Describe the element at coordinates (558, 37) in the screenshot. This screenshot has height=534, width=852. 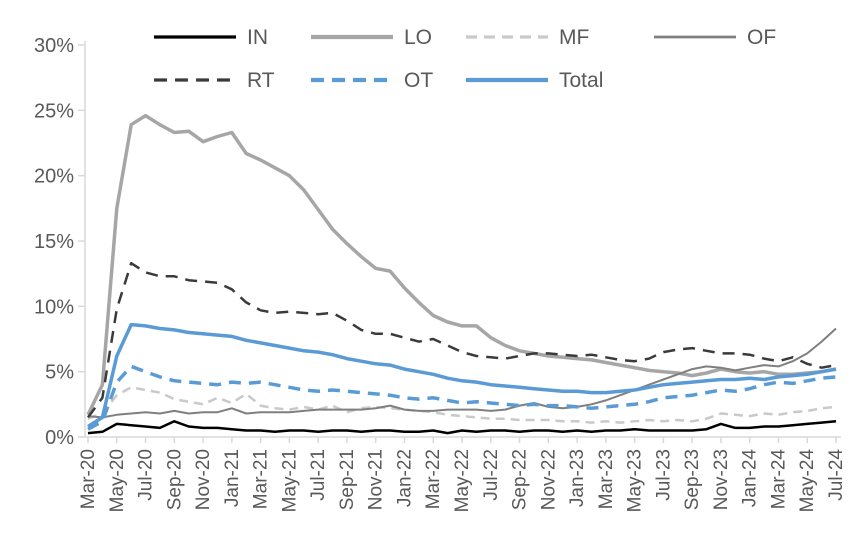
I see `legend-item-mf: MF` at that location.